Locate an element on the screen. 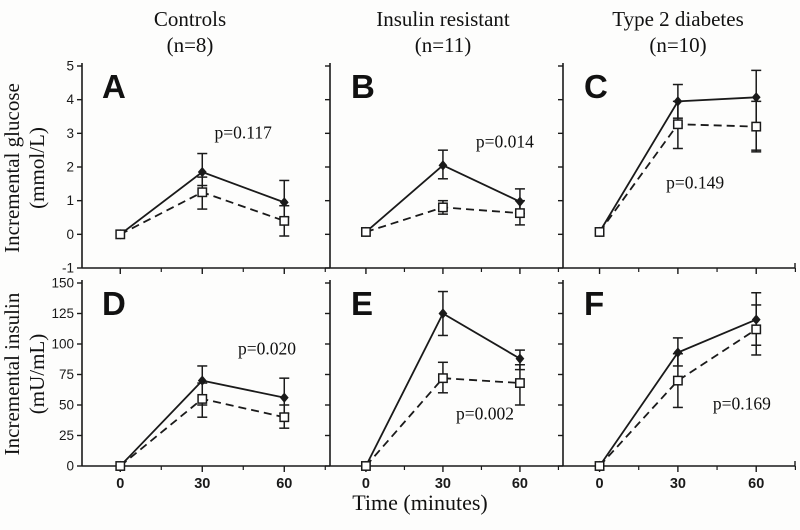  svg-text: 125 is located at coordinates (62, 313).